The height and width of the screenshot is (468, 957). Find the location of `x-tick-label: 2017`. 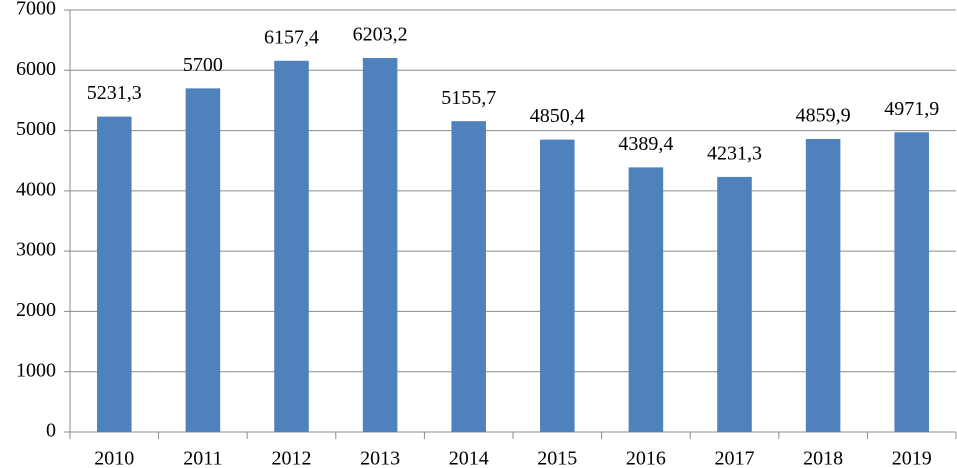

x-tick-label: 2017 is located at coordinates (735, 458).